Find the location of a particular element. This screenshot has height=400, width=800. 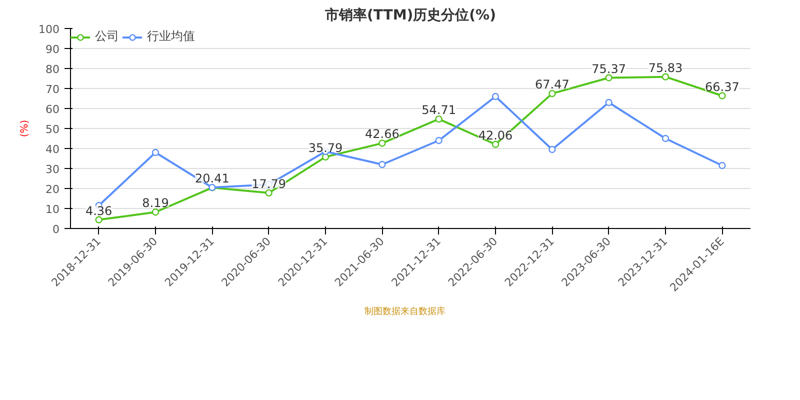

data-label: 35.79 is located at coordinates (325, 147).